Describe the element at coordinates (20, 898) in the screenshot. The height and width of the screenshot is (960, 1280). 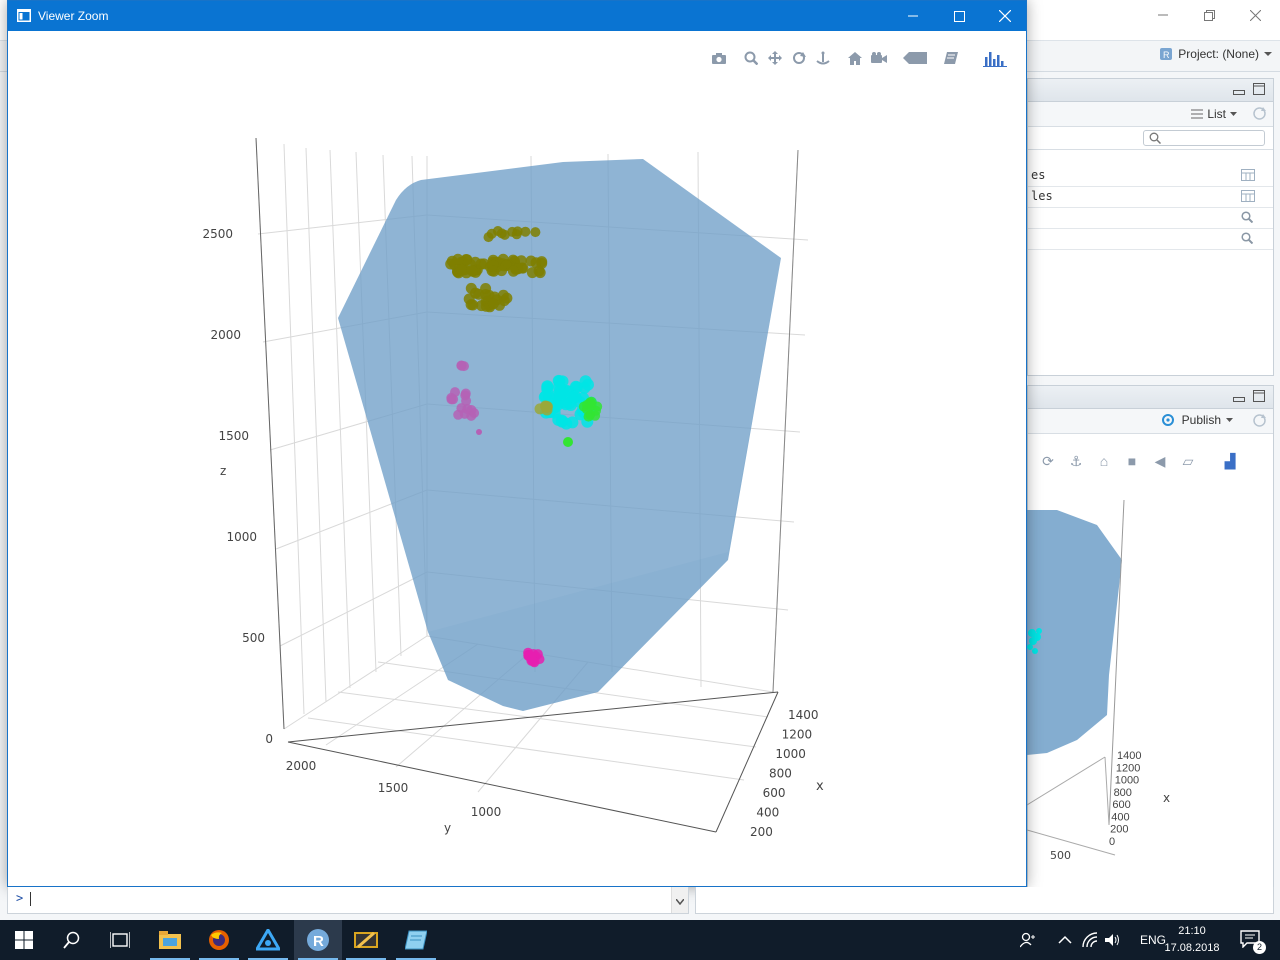
I see `console-prompt: >` at that location.